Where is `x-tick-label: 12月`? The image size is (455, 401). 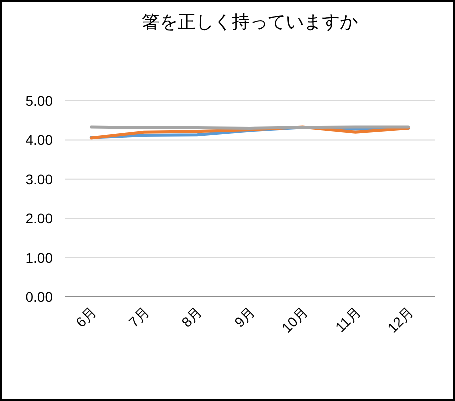 x-tick-label: 12月 is located at coordinates (400, 320).